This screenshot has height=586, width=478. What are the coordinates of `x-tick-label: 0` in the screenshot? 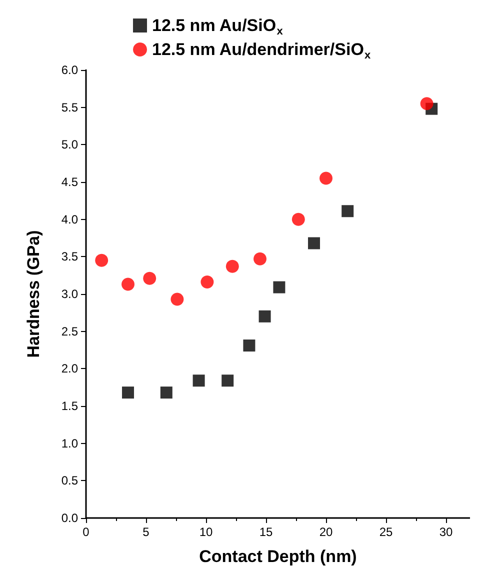 It's located at (86, 532).